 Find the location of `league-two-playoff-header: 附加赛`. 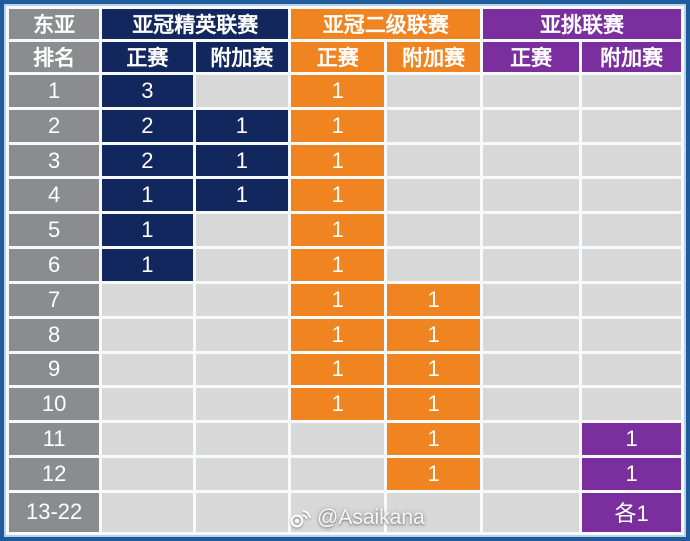

league-two-playoff-header: 附加赛 is located at coordinates (434, 57).